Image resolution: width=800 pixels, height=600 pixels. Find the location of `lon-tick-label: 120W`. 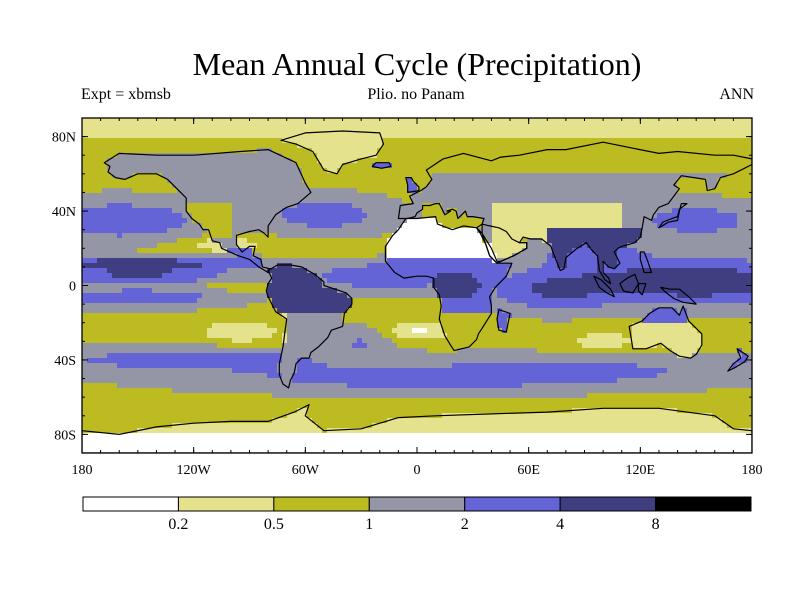

lon-tick-label: 120W is located at coordinates (194, 470).